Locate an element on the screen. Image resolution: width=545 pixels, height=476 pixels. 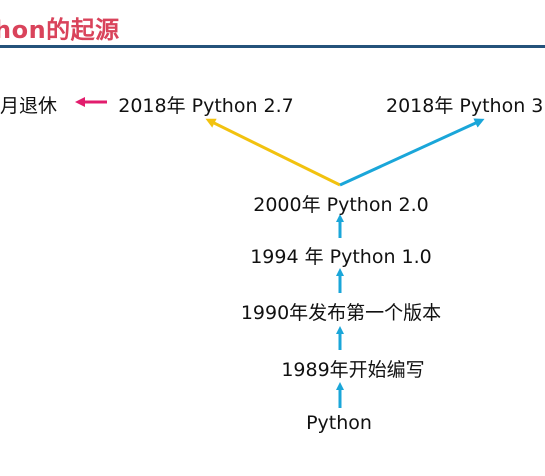
node-python-2-7: 2018年 Python 2.7 is located at coordinates (206, 106).